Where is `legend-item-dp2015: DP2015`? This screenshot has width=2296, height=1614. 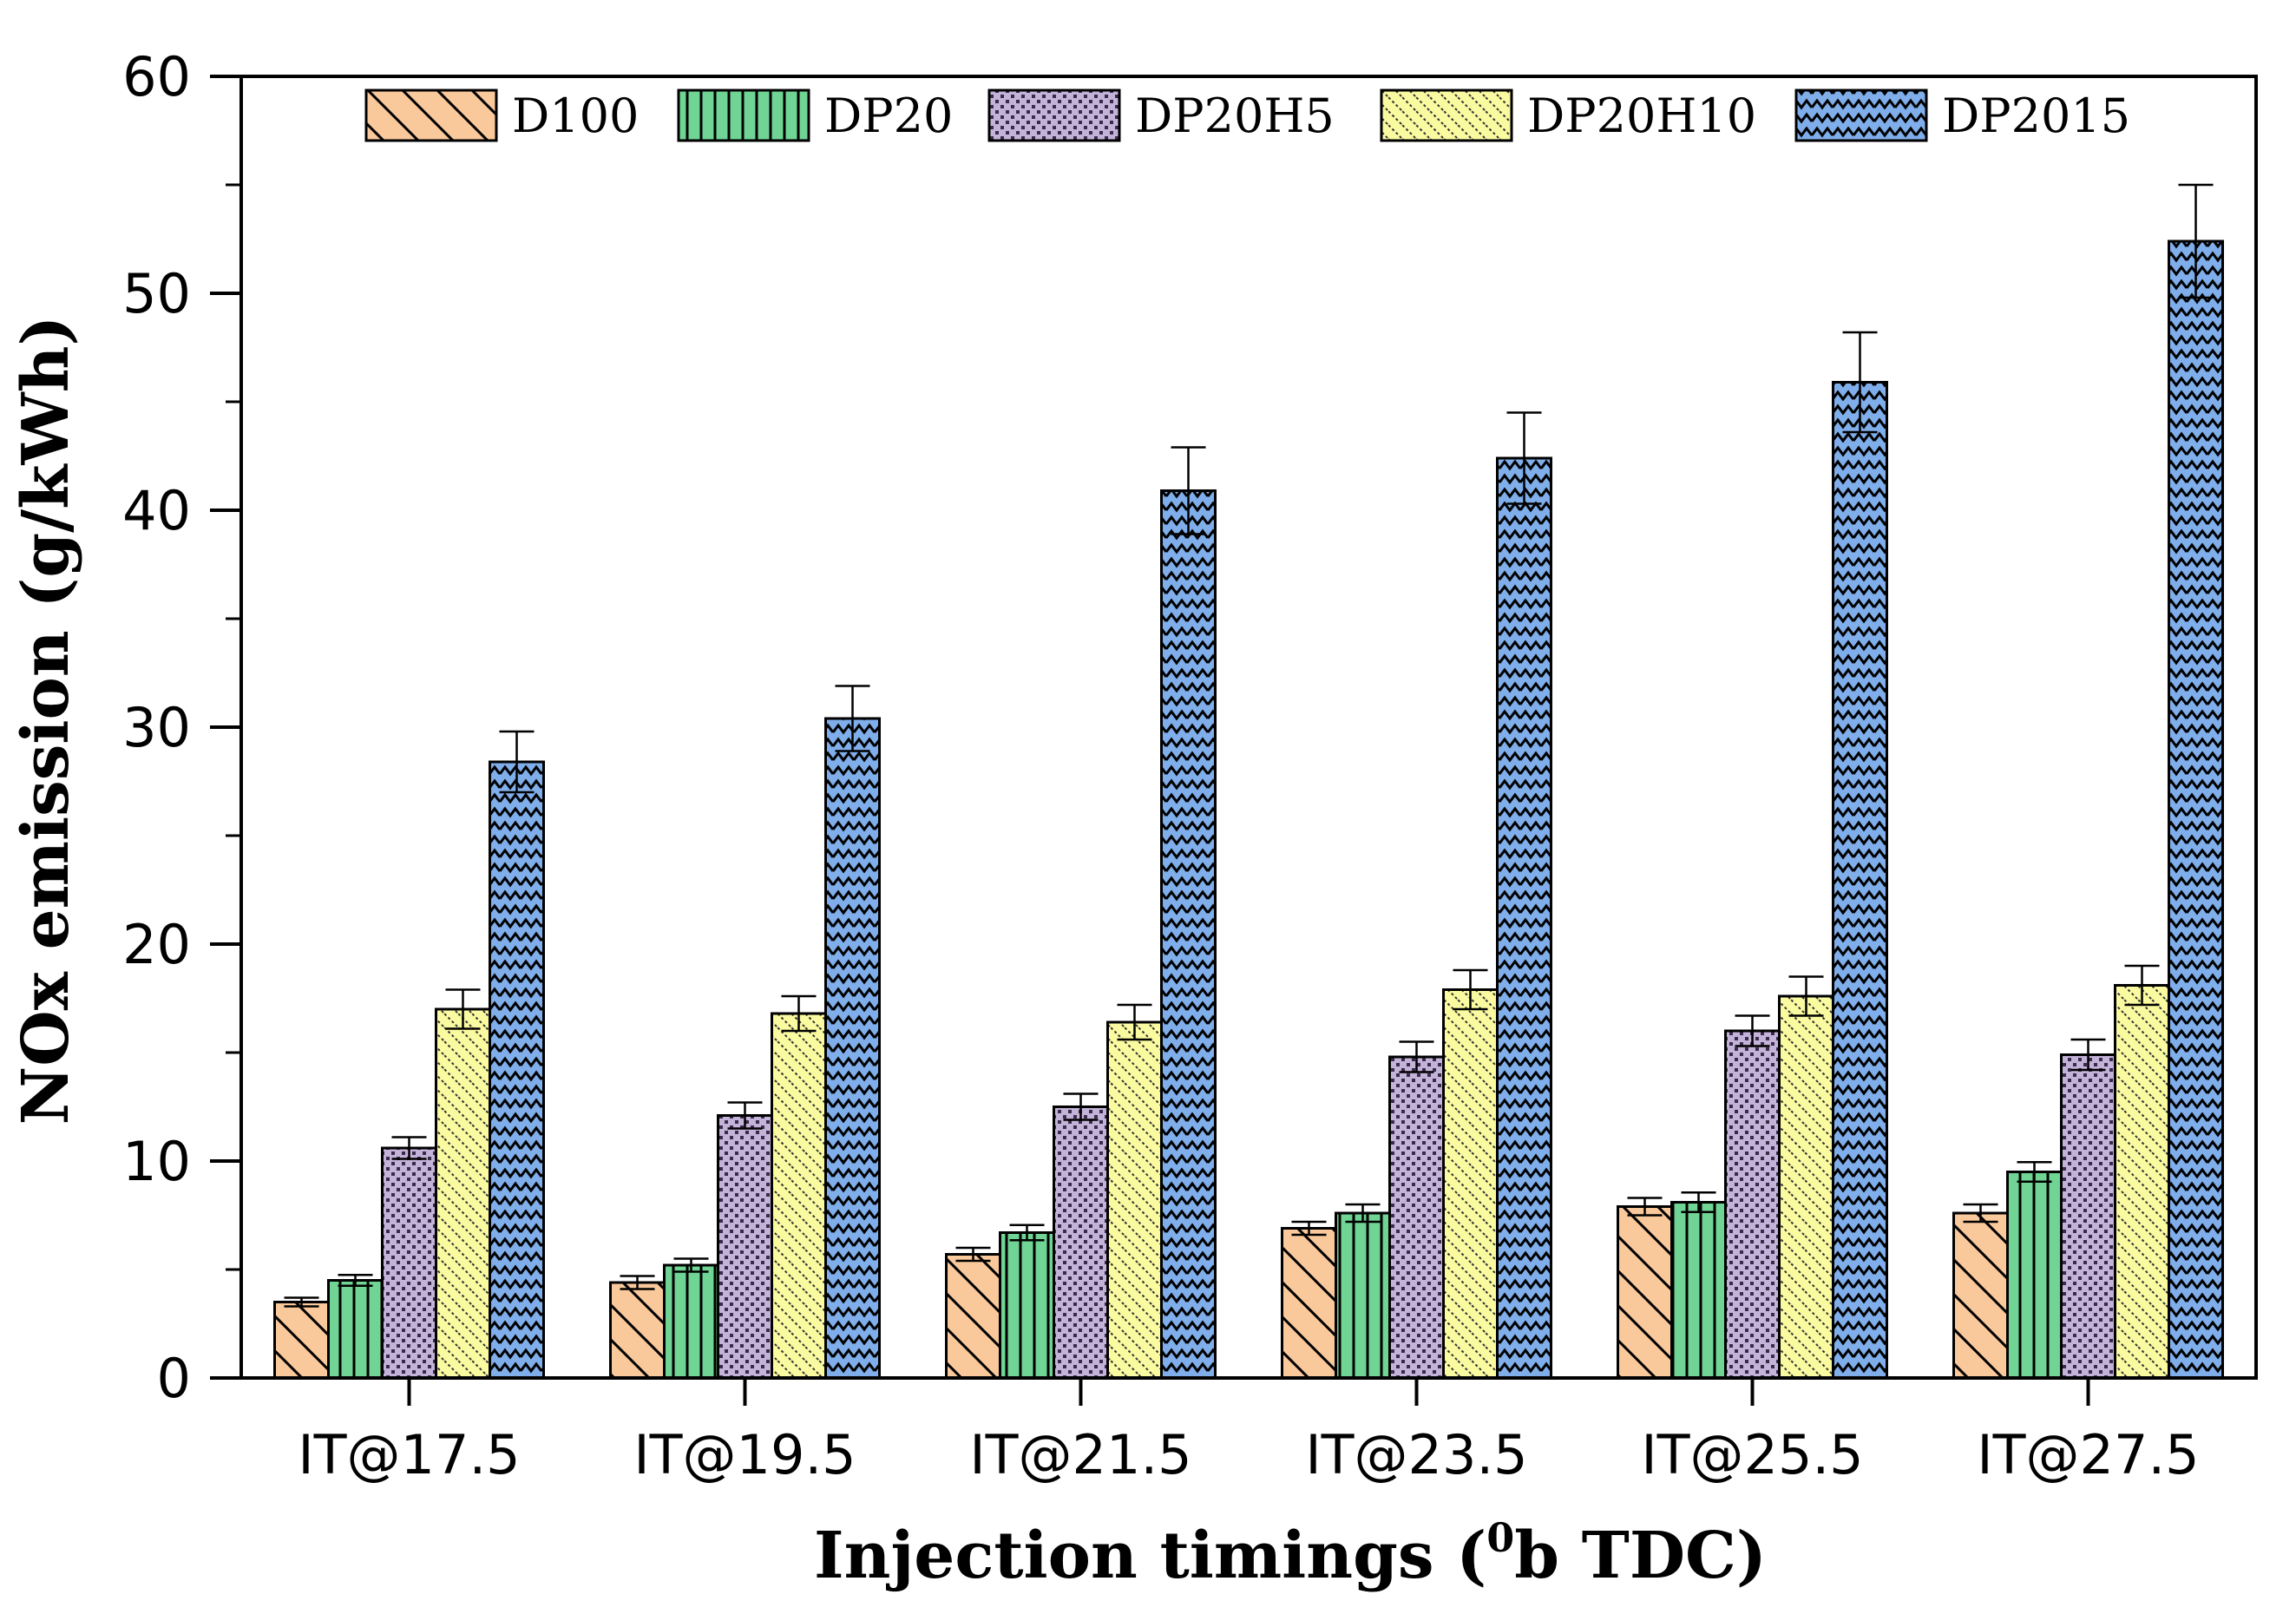
legend-item-dp2015: DP2015 is located at coordinates (1962, 116).